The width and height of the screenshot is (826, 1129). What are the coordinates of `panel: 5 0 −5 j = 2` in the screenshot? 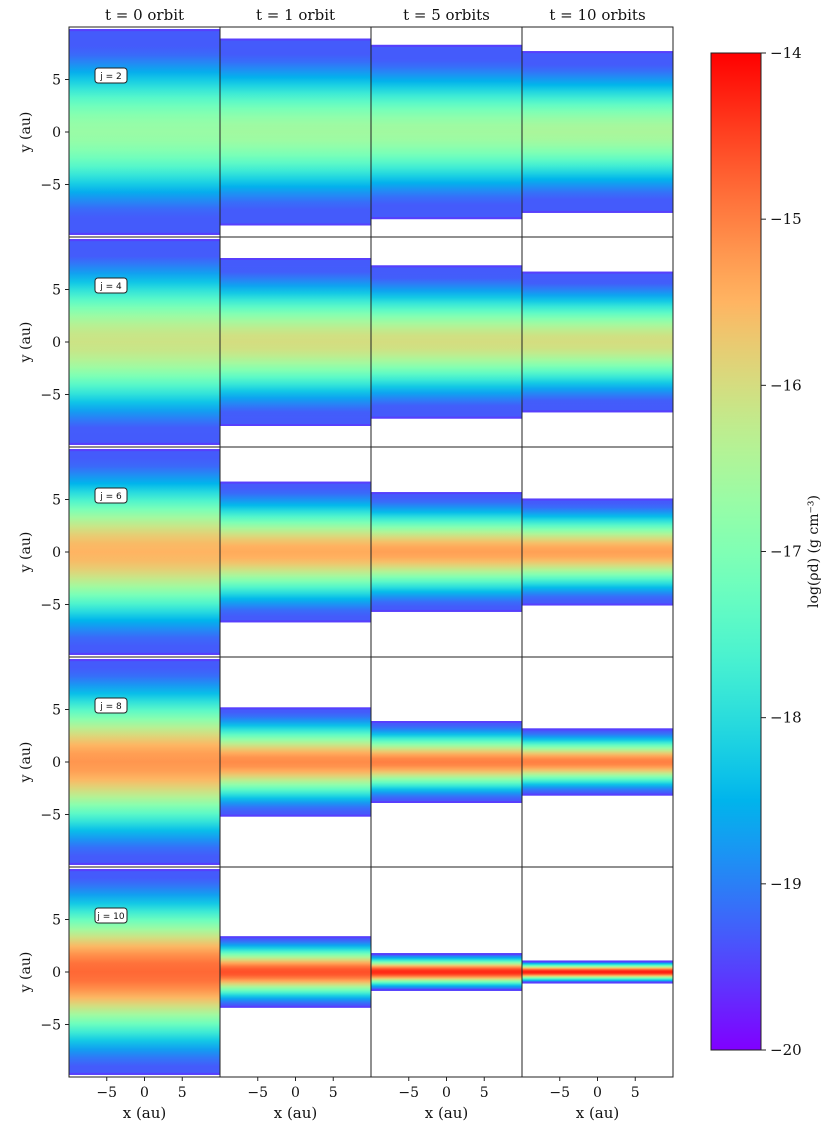 It's located at (130, 132).